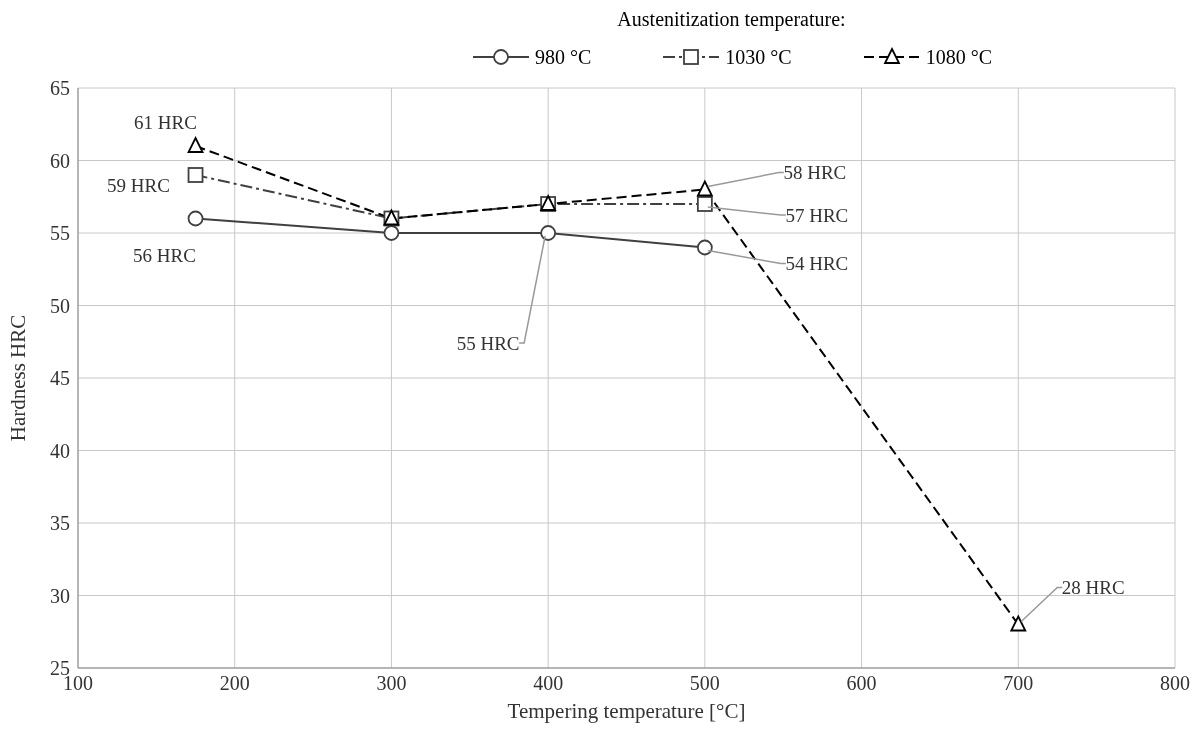  I want to click on y-axis-title: Hardness HRC, so click(18, 378).